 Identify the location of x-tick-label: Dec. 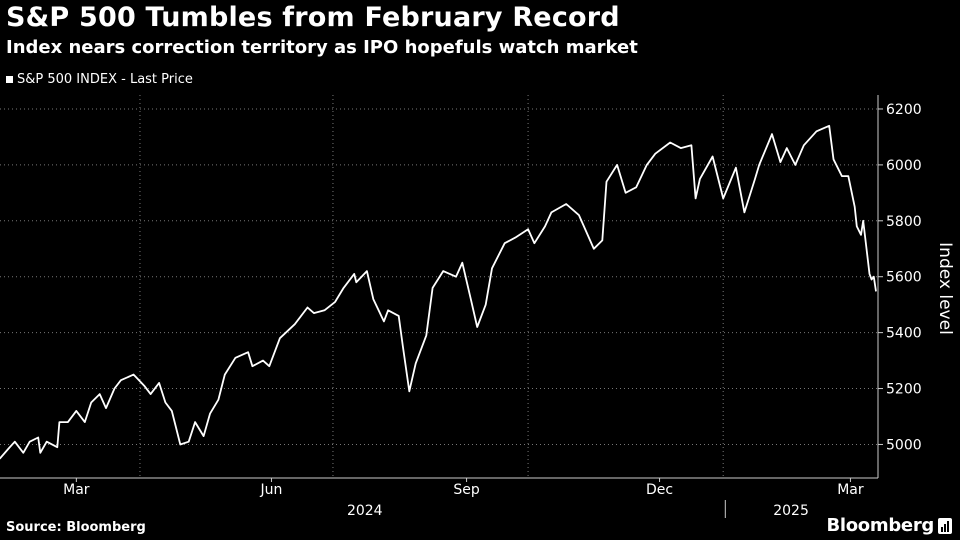
(659, 490).